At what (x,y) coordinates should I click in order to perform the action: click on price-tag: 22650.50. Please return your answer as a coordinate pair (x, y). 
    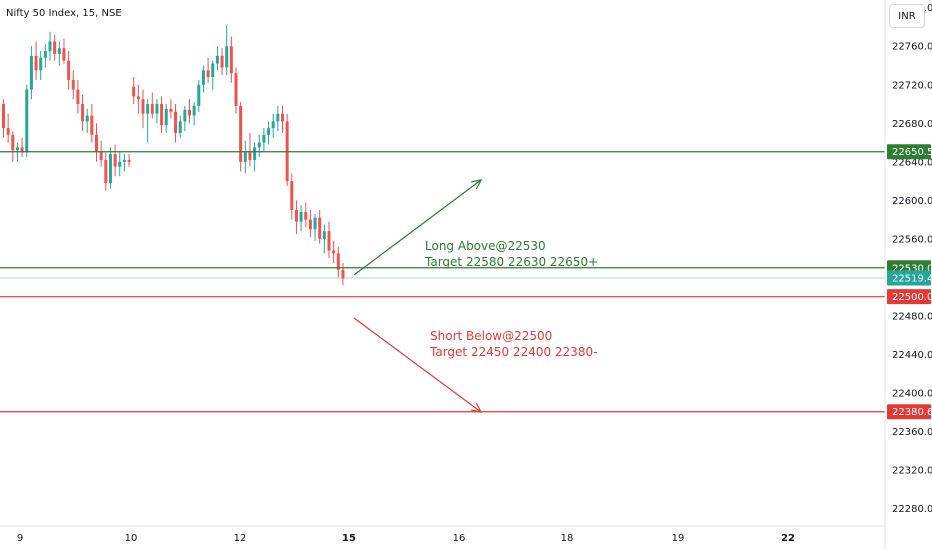
    Looking at the image, I should click on (909, 152).